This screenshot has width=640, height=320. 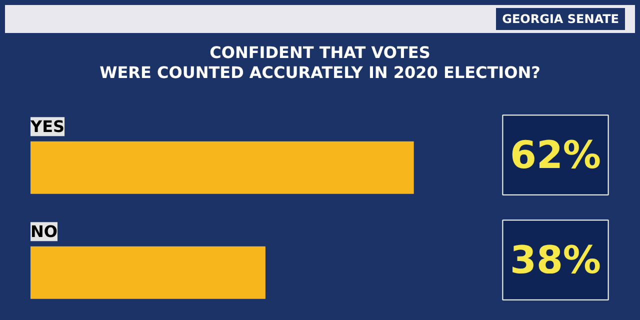 What do you see at coordinates (560, 19) in the screenshot?
I see `text: GEORGIA SENATE` at bounding box center [560, 19].